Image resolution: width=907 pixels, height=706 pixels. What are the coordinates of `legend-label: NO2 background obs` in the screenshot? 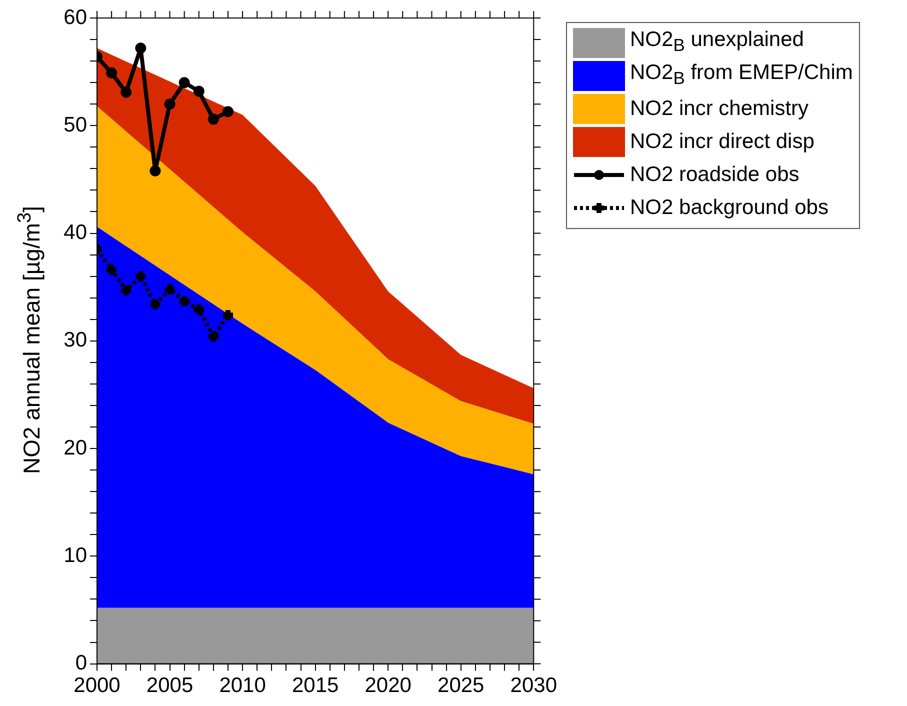 It's located at (729, 208).